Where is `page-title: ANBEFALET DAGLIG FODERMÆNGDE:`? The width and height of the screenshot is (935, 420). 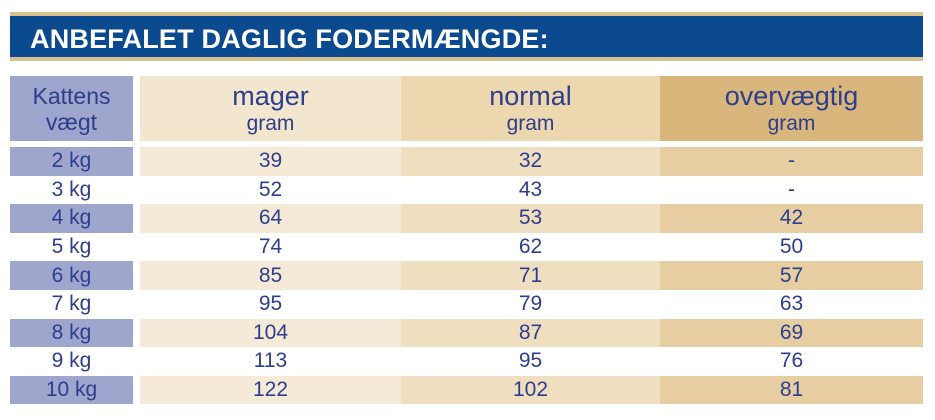
page-title: ANBEFALET DAGLIG FODERMÆNGDE: is located at coordinates (289, 39).